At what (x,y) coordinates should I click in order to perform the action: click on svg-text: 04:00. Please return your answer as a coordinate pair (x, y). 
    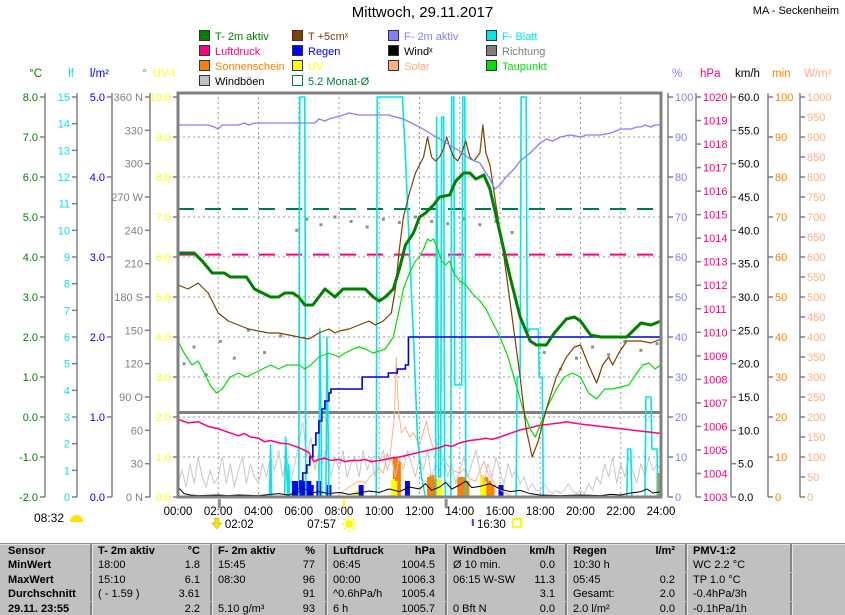
    Looking at the image, I should click on (258, 512).